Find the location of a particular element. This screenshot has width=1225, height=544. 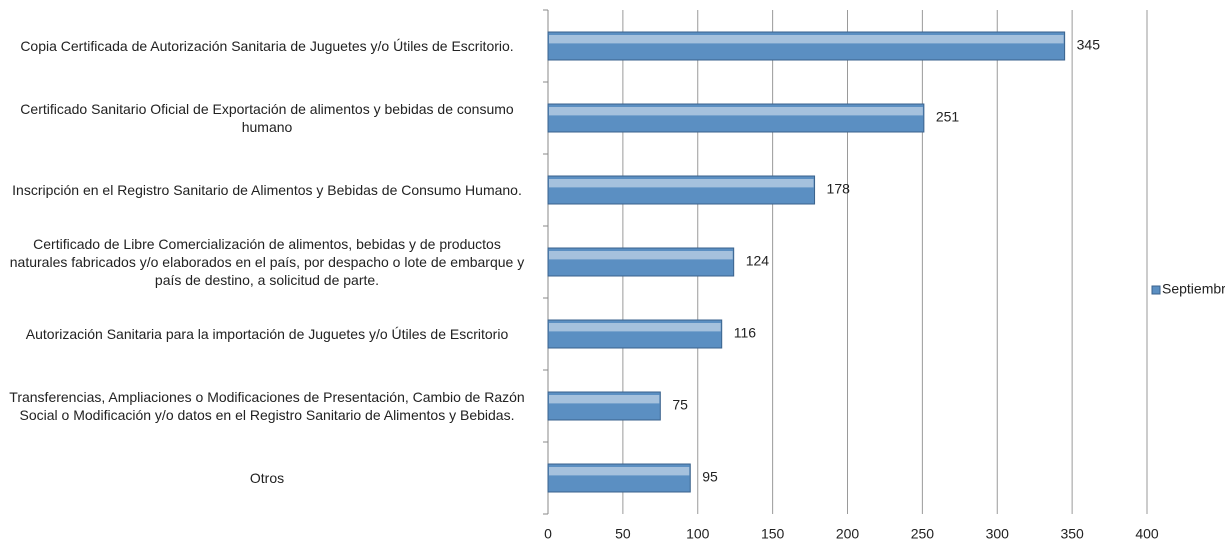

x-tick-label: 400 is located at coordinates (1147, 534).